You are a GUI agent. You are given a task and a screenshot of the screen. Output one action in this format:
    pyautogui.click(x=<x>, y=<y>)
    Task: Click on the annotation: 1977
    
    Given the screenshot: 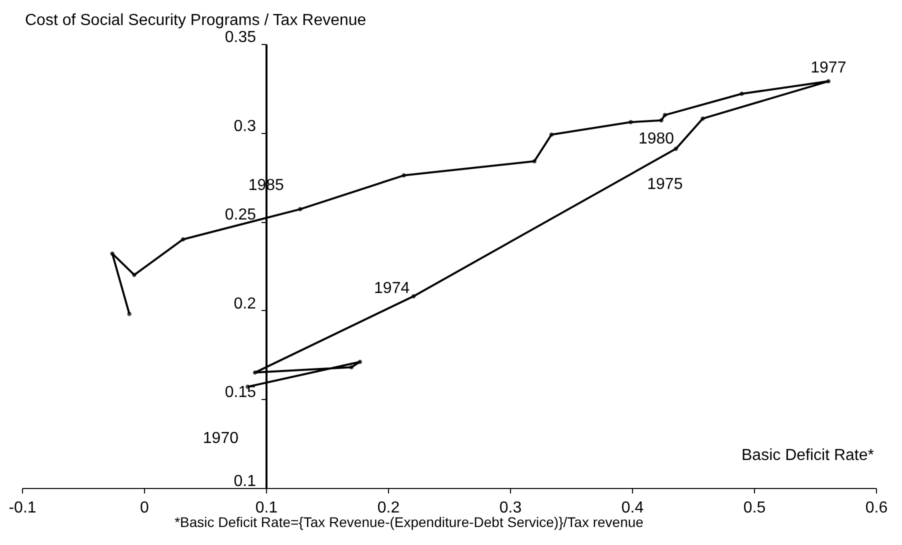 What is the action you would take?
    pyautogui.click(x=828, y=67)
    